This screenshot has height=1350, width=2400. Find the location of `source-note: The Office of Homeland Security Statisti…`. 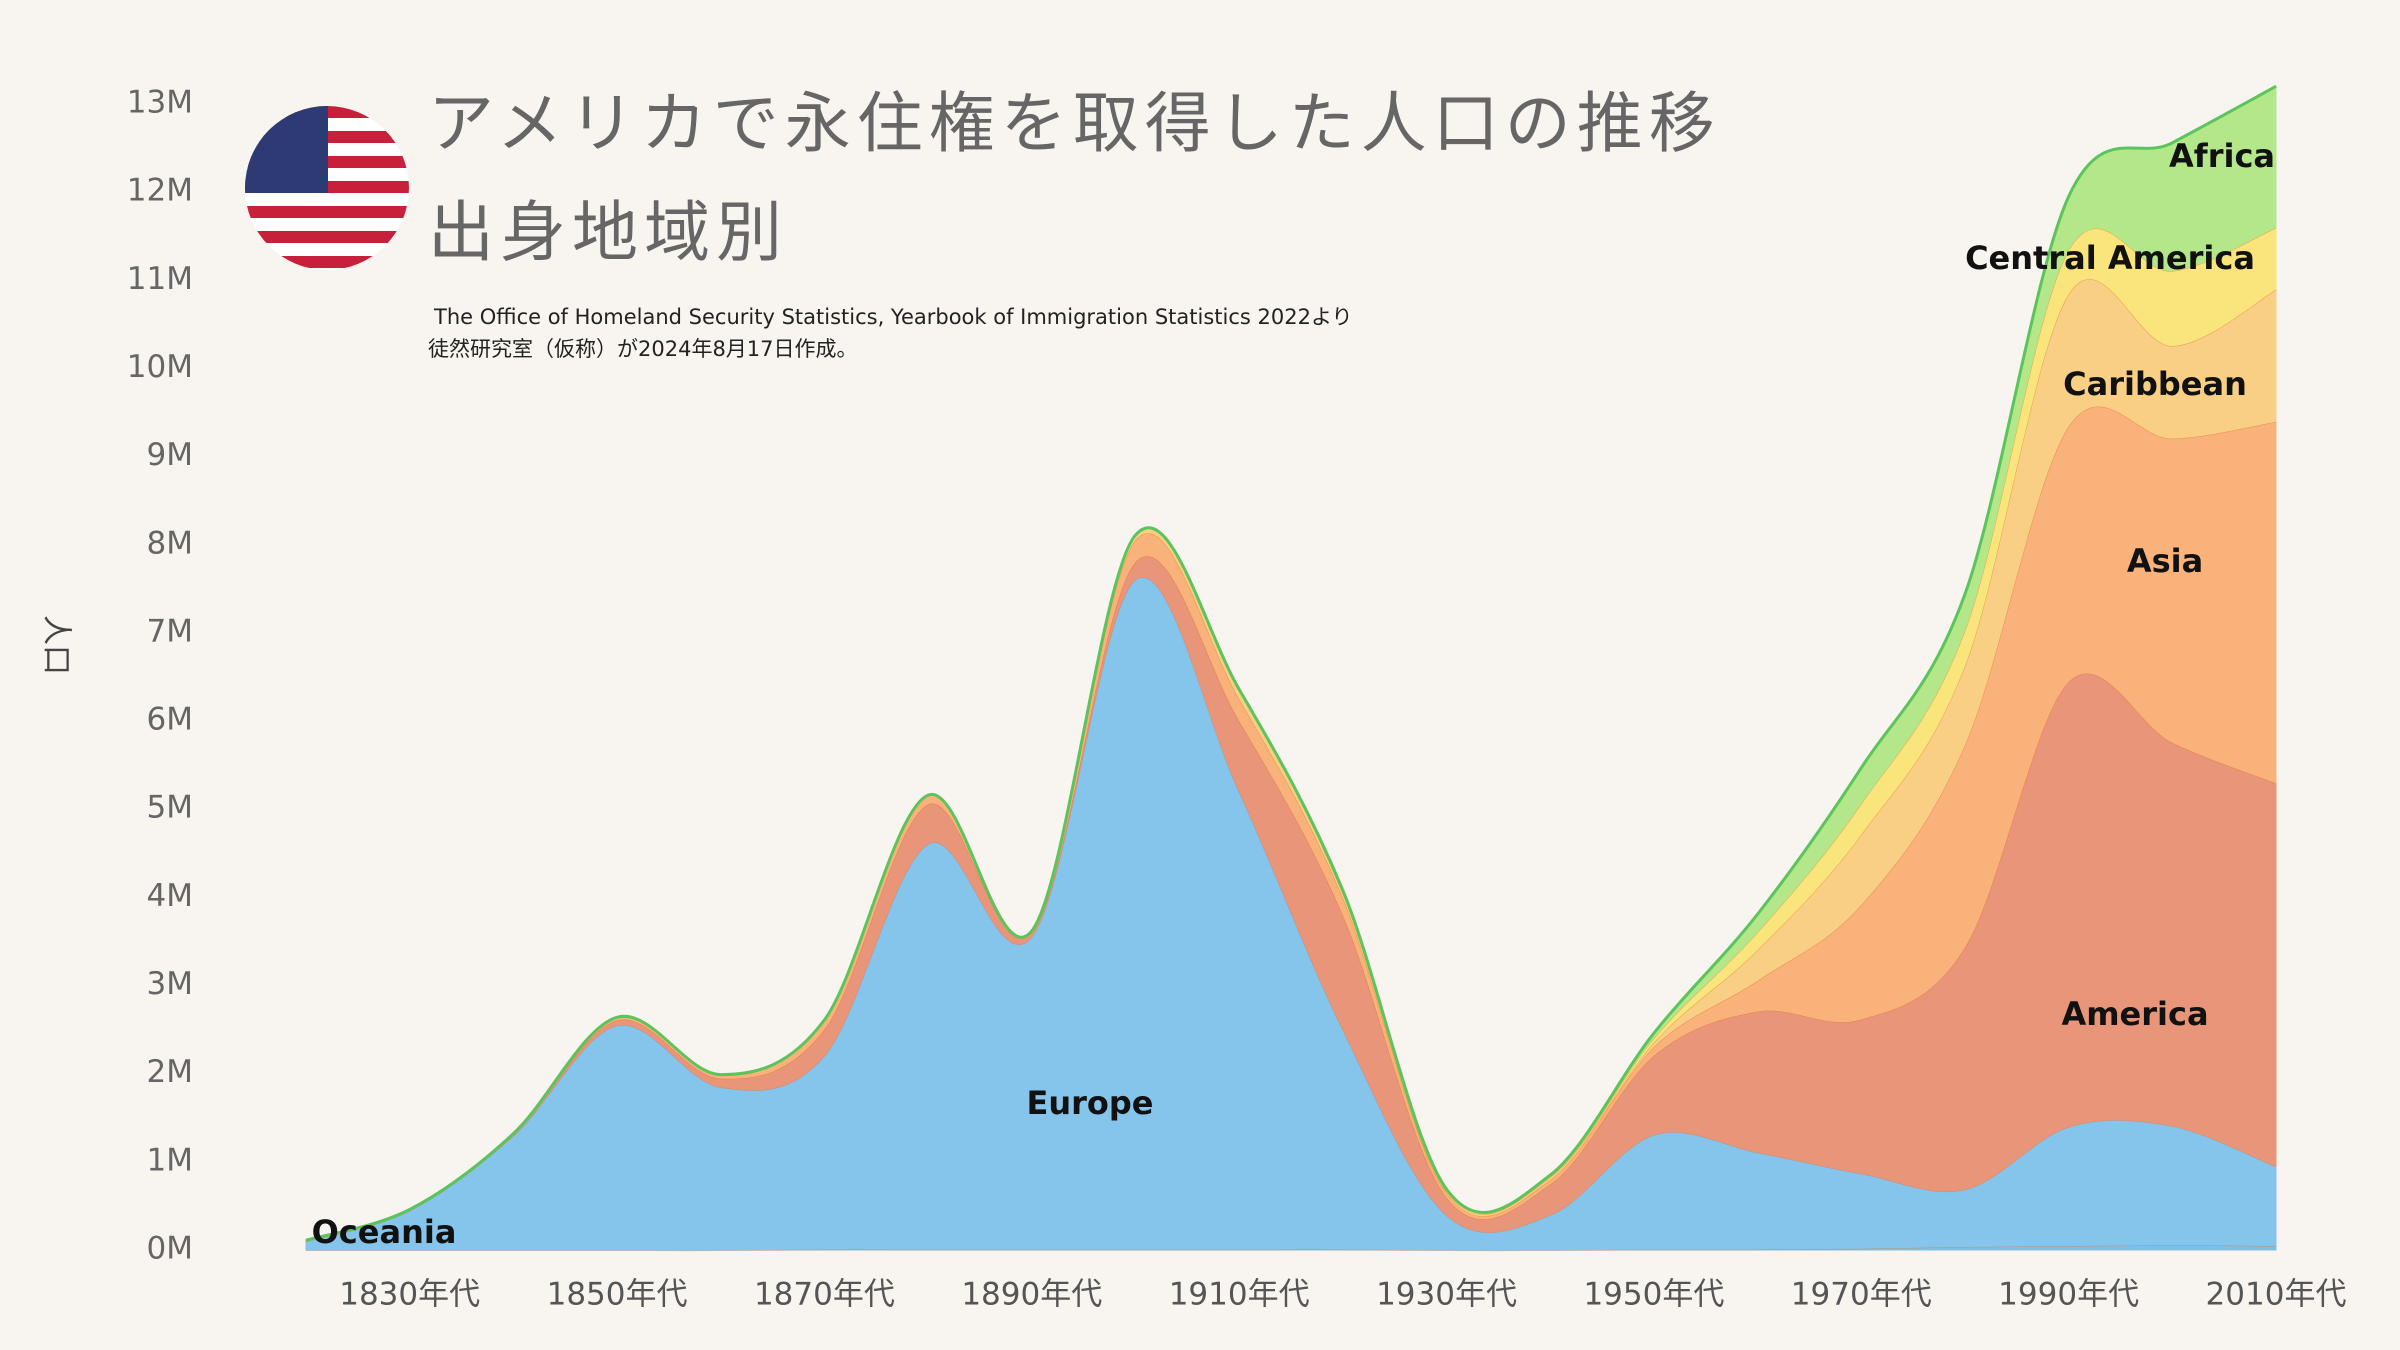

source-note: The Office of Homeland Security Statisti… is located at coordinates (893, 317).